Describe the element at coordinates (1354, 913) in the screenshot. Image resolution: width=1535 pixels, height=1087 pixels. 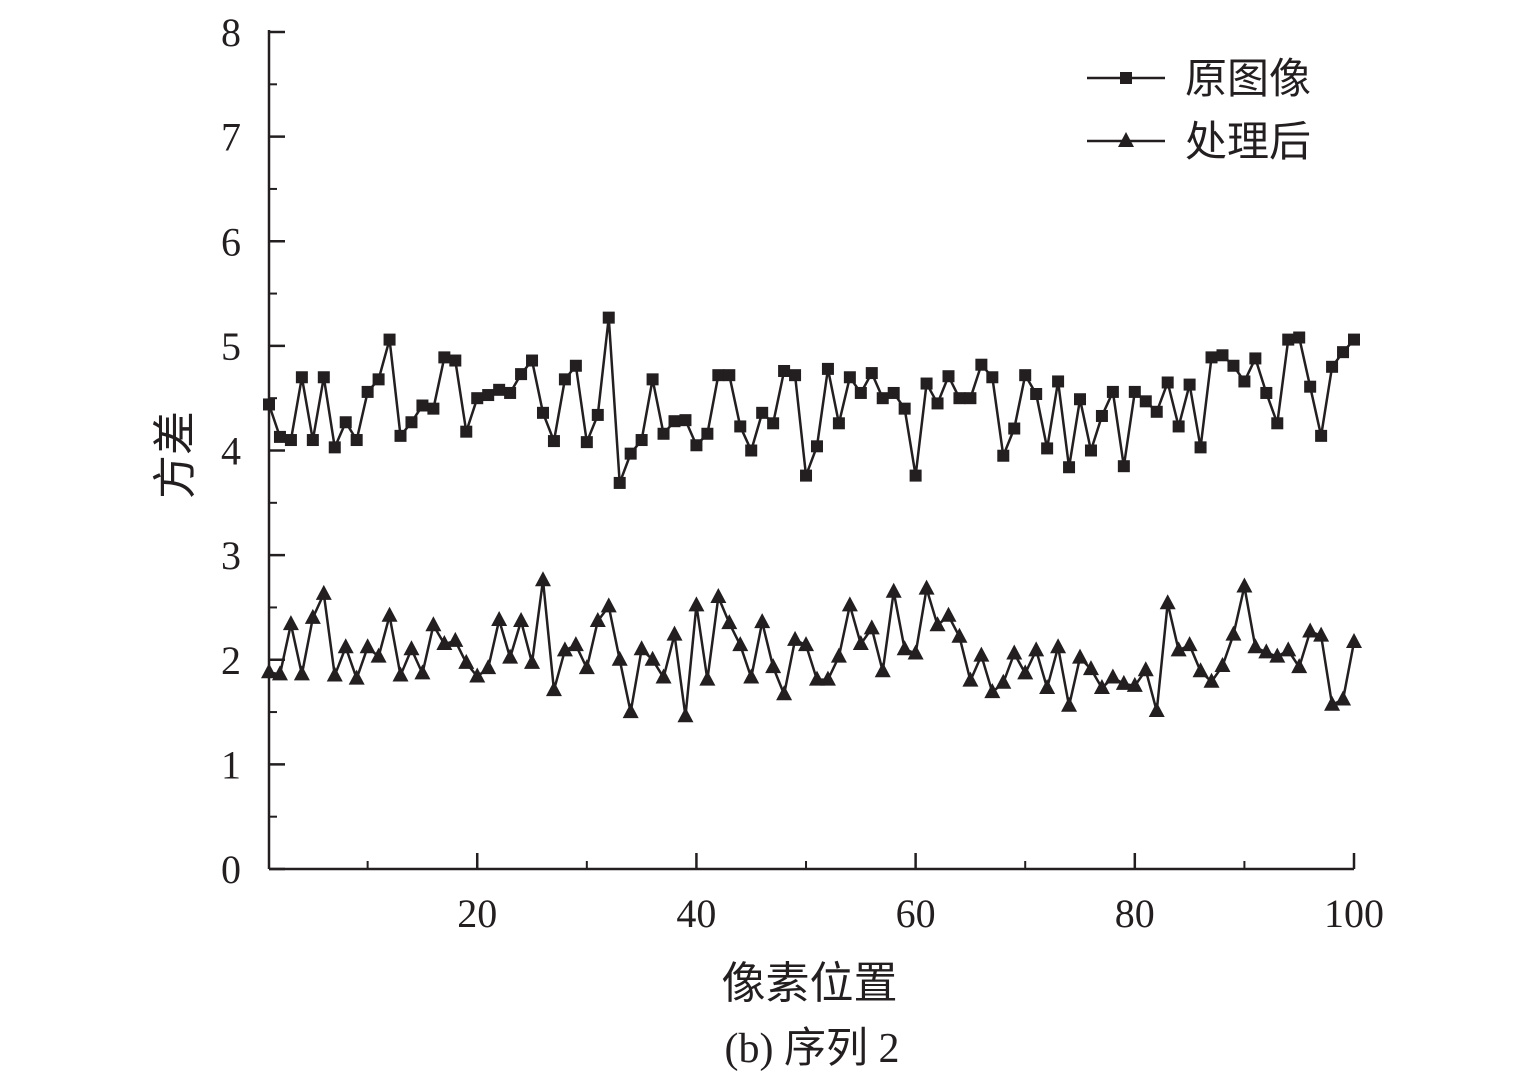
I see `x-tick-label: 100` at that location.